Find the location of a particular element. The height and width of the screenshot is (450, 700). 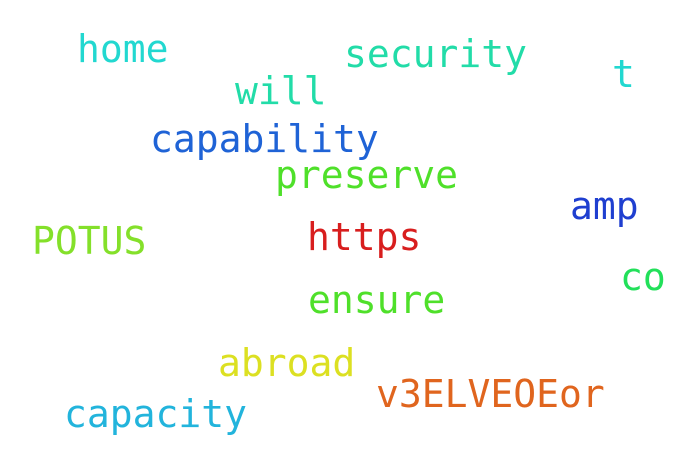

word-potus: POTUS is located at coordinates (89, 241).